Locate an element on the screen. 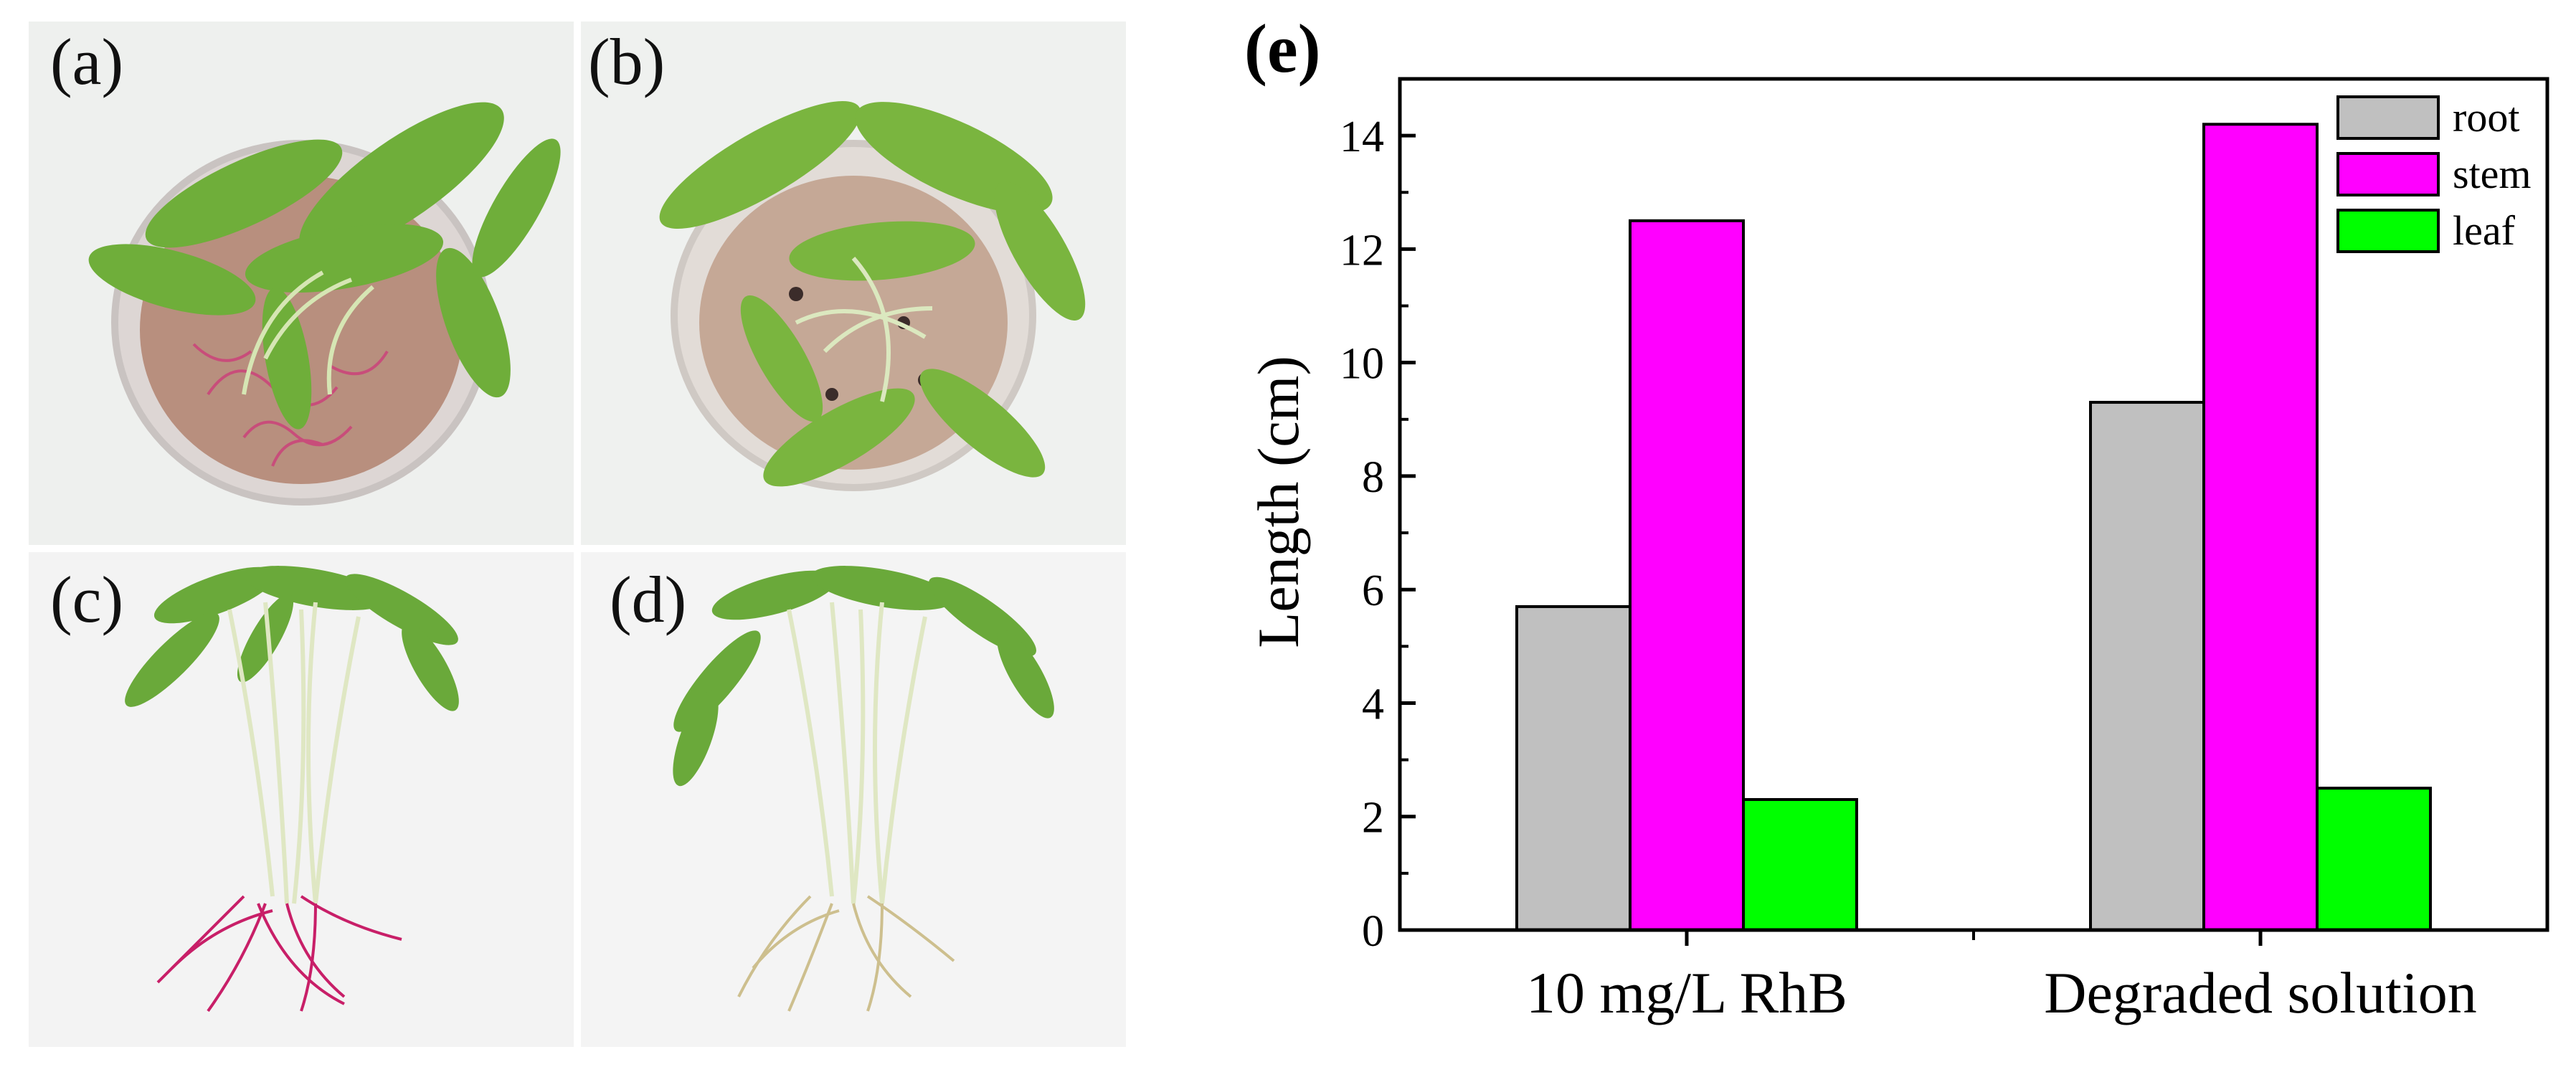  seedlings-rhb-illustration is located at coordinates (301, 799).